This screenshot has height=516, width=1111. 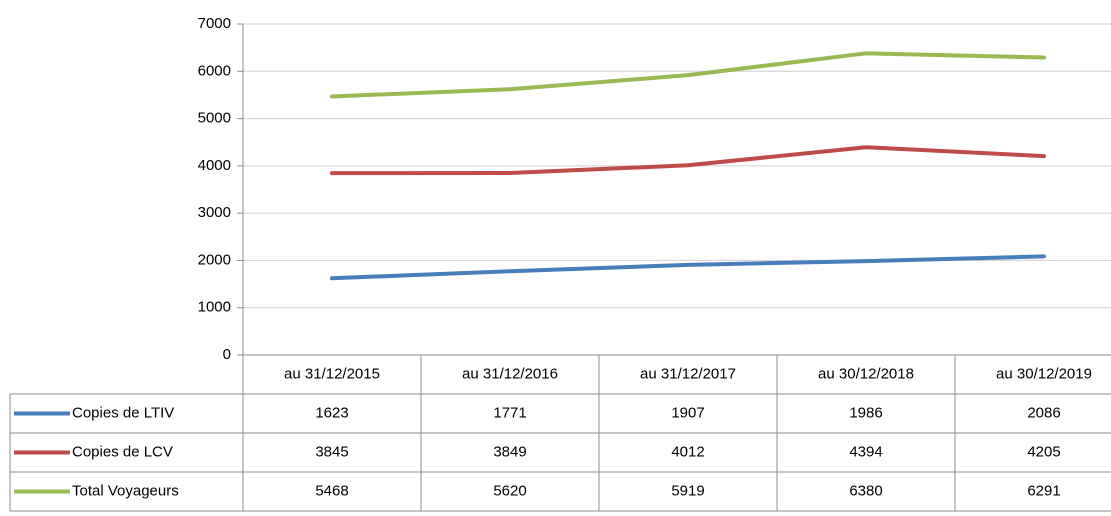 I want to click on table-value: 6291, so click(x=1043, y=490).